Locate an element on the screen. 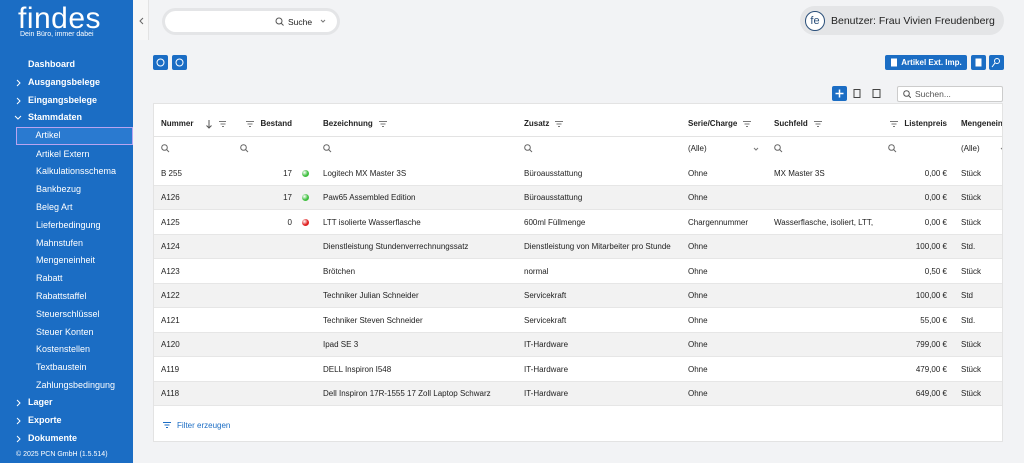  table-cell: Paw65 Assembled Edition is located at coordinates (416, 198).